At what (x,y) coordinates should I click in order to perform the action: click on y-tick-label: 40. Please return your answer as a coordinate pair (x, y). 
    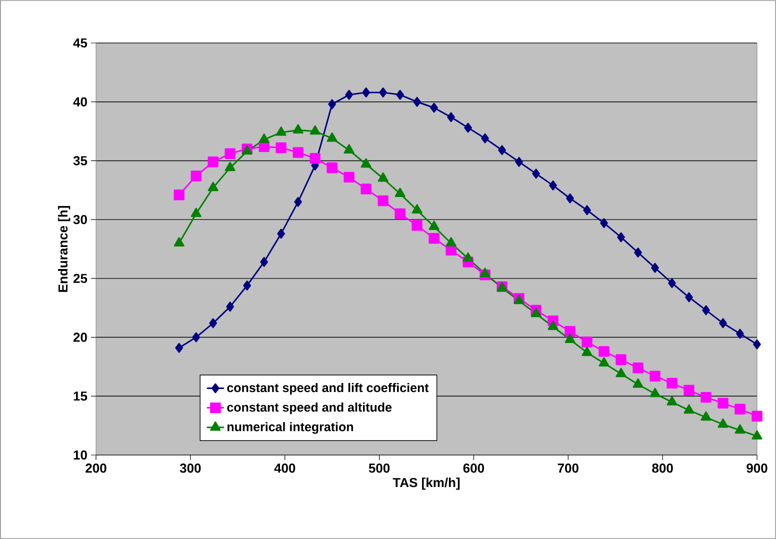
    Looking at the image, I should click on (80, 101).